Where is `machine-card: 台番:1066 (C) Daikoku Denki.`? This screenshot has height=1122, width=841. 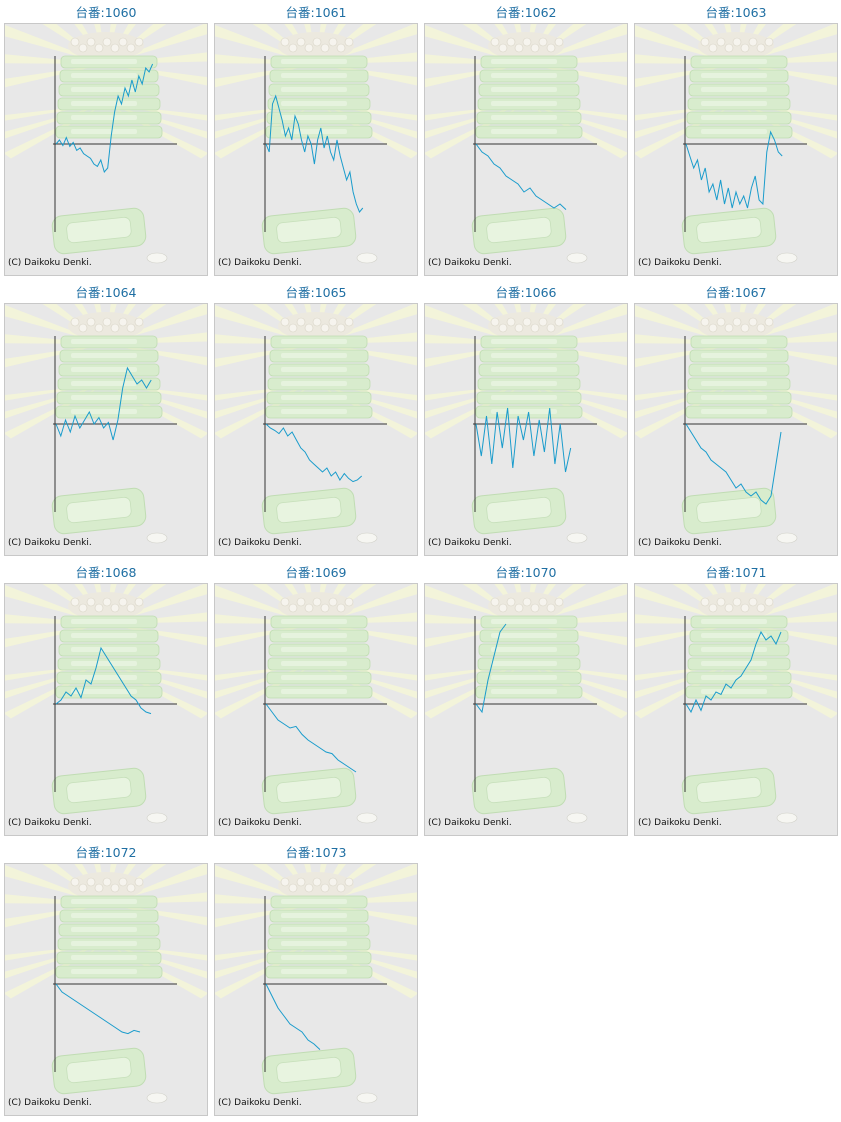 machine-card: 台番:1066 (C) Daikoku Denki. is located at coordinates (526, 418).